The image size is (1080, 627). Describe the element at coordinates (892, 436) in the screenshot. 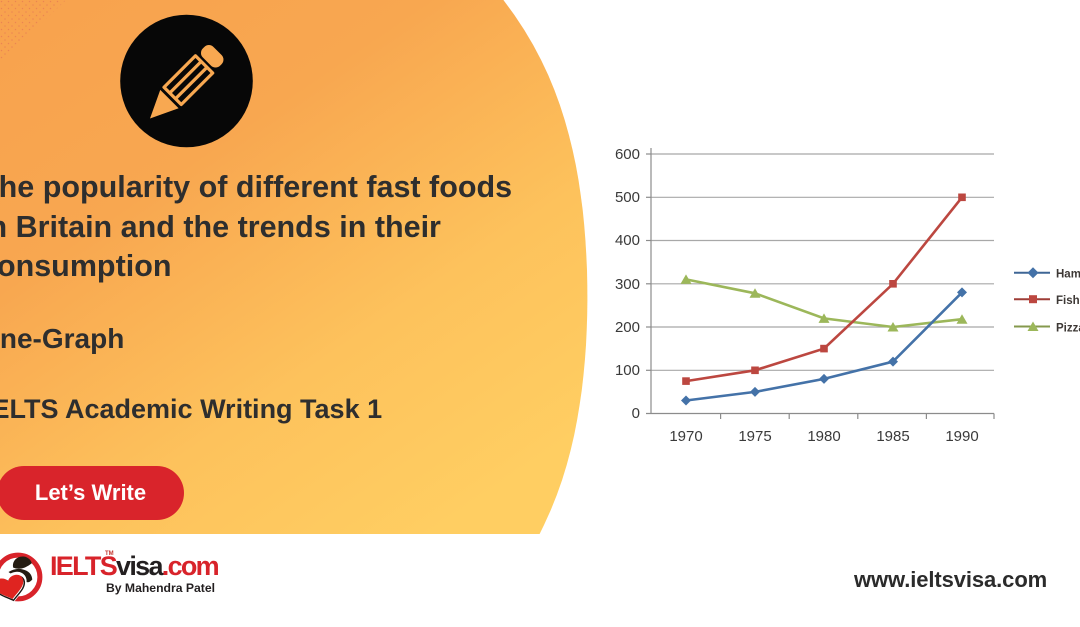

I see `svg-text: 1985` at that location.